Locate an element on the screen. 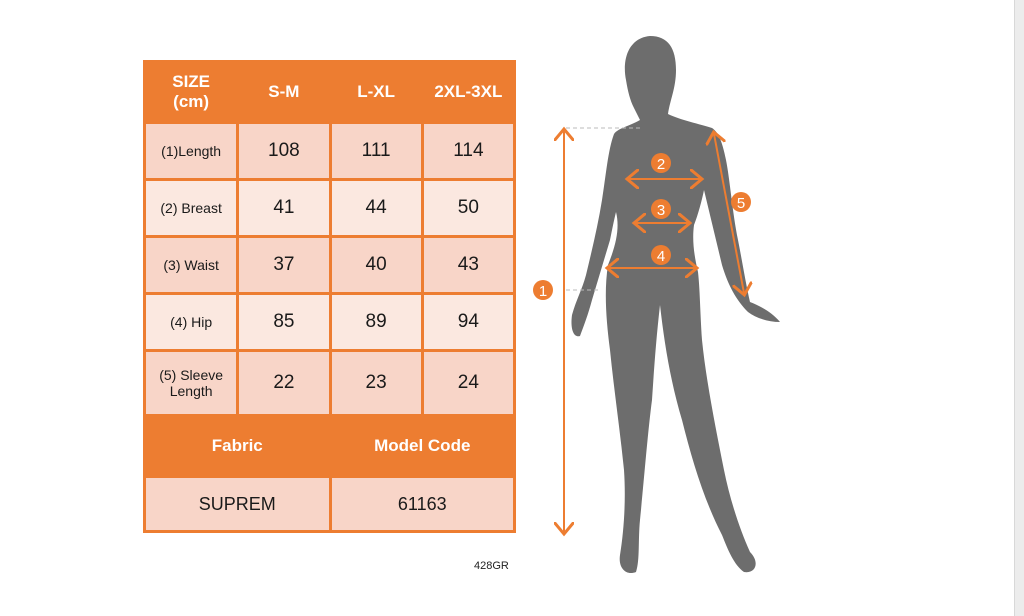 Image resolution: width=1024 pixels, height=616 pixels. table-row: (5) Sleeve Length 22 23 24 is located at coordinates (329, 383).